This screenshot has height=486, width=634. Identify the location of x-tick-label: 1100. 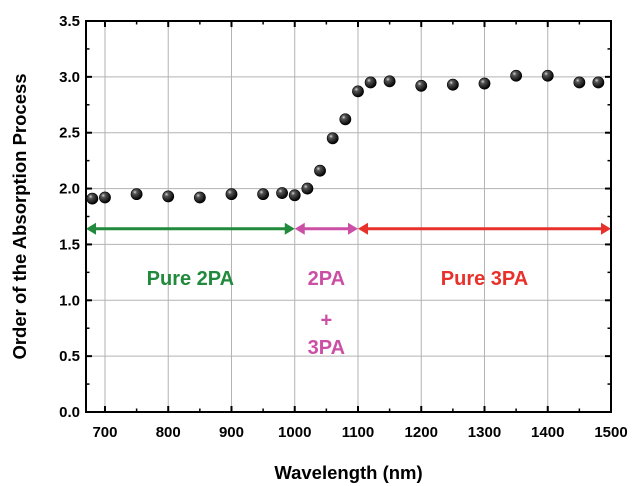
(358, 432).